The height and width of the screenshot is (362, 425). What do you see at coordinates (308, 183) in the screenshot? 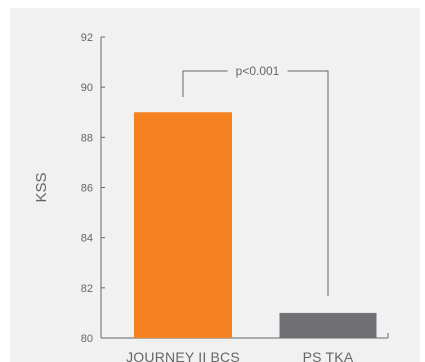
I see `bracket-right` at bounding box center [308, 183].